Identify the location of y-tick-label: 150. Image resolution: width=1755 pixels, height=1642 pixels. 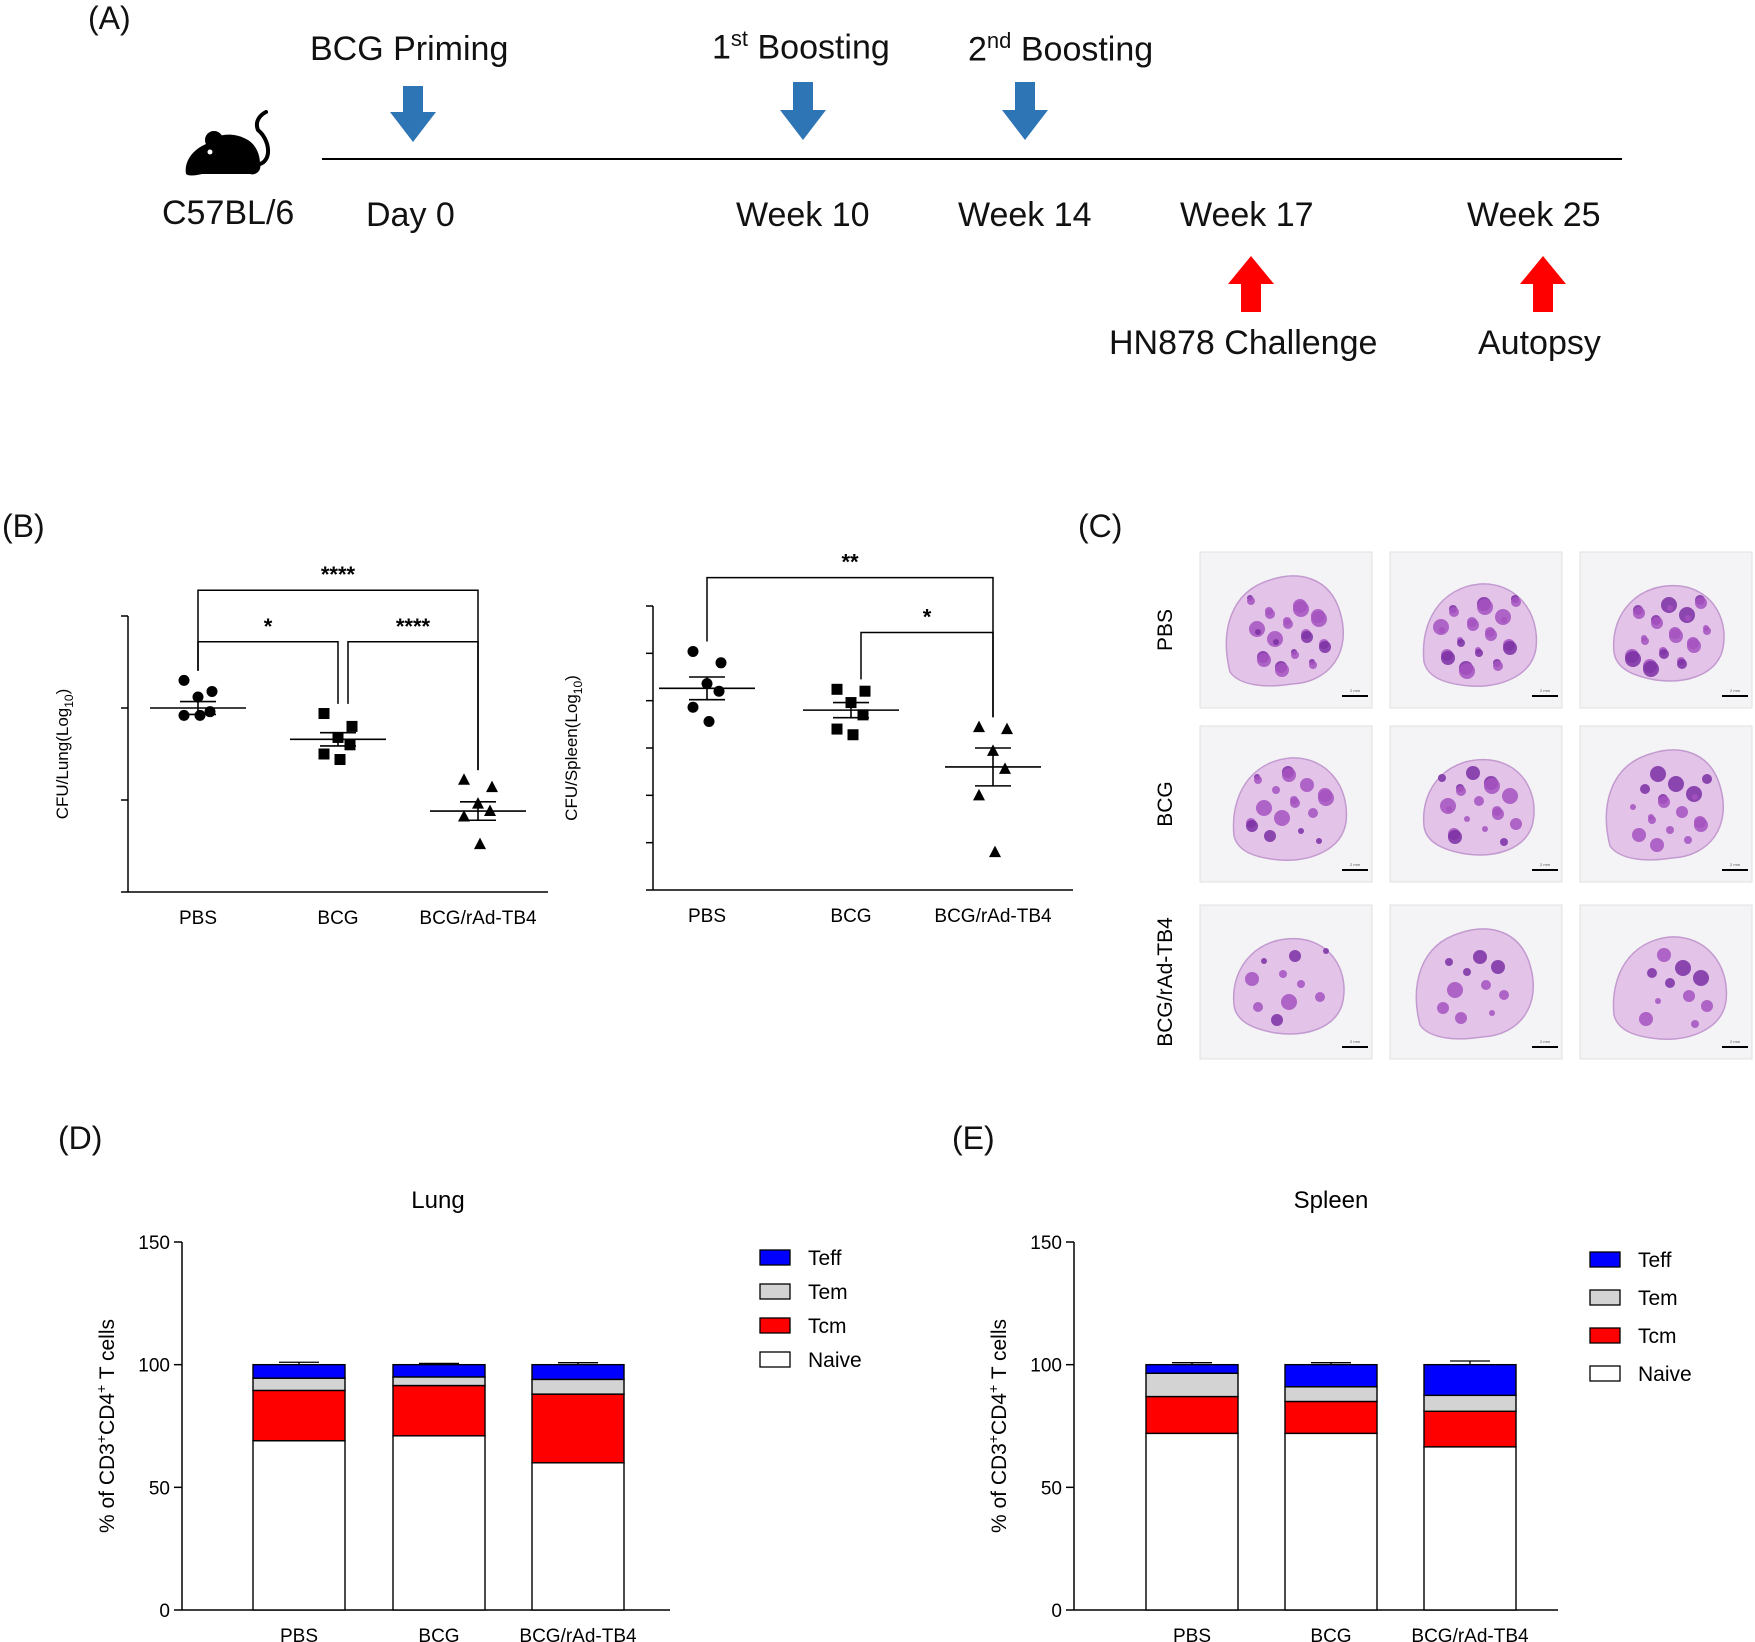
(154, 1243).